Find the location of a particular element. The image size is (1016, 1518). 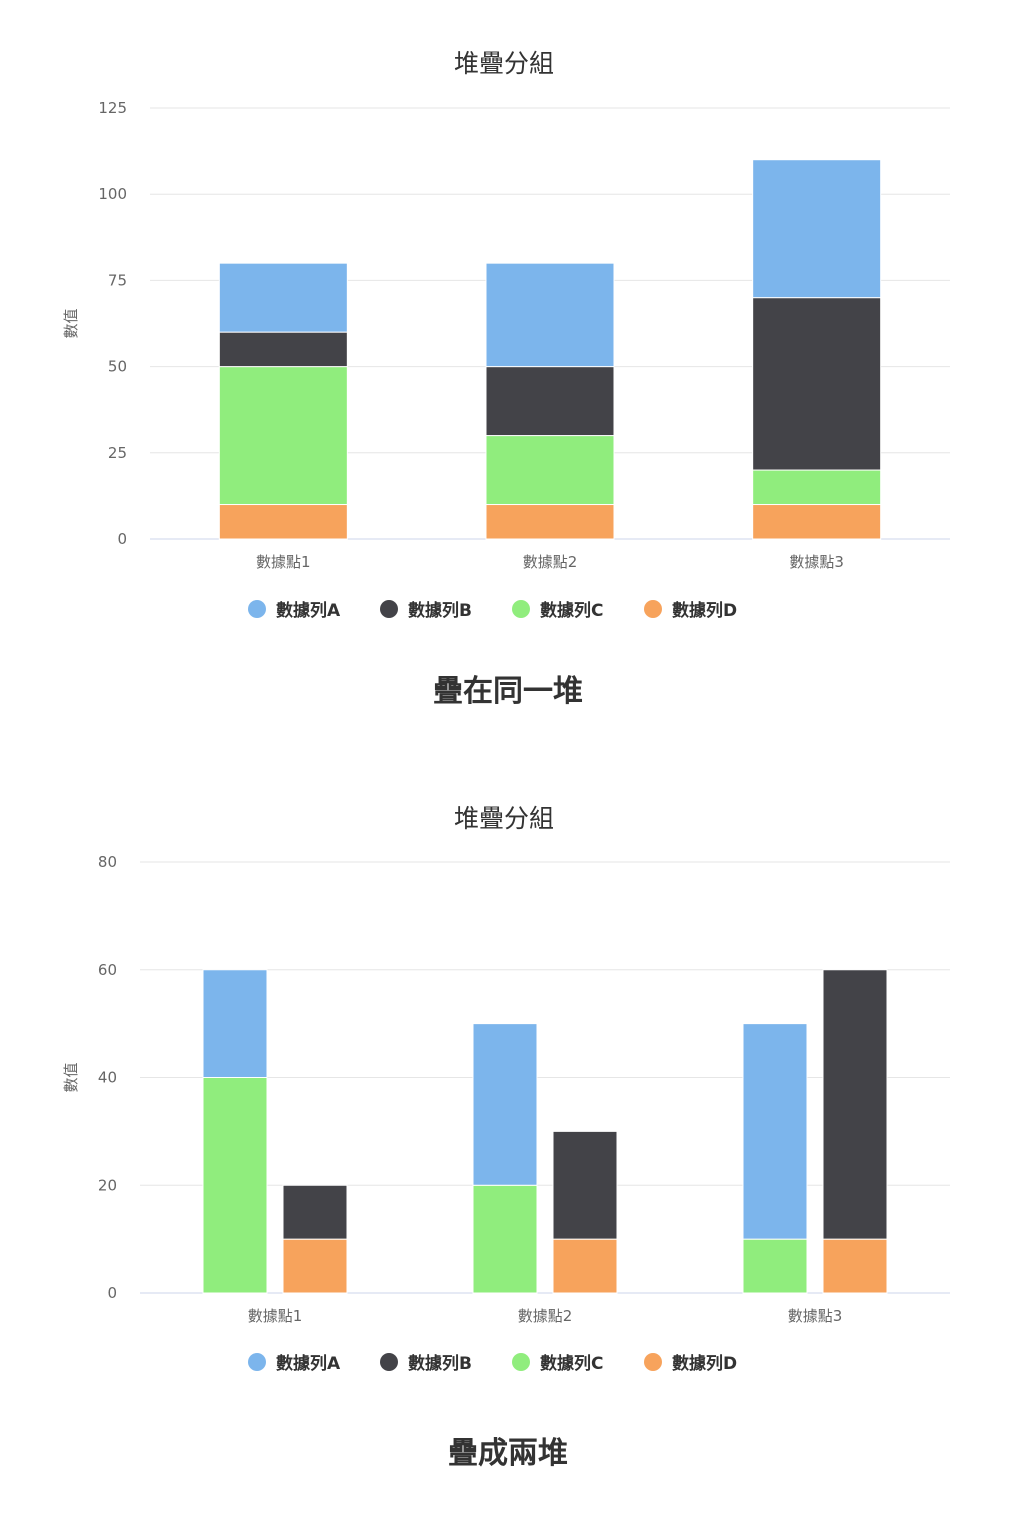

y-tick-label: 50 is located at coordinates (117, 367).